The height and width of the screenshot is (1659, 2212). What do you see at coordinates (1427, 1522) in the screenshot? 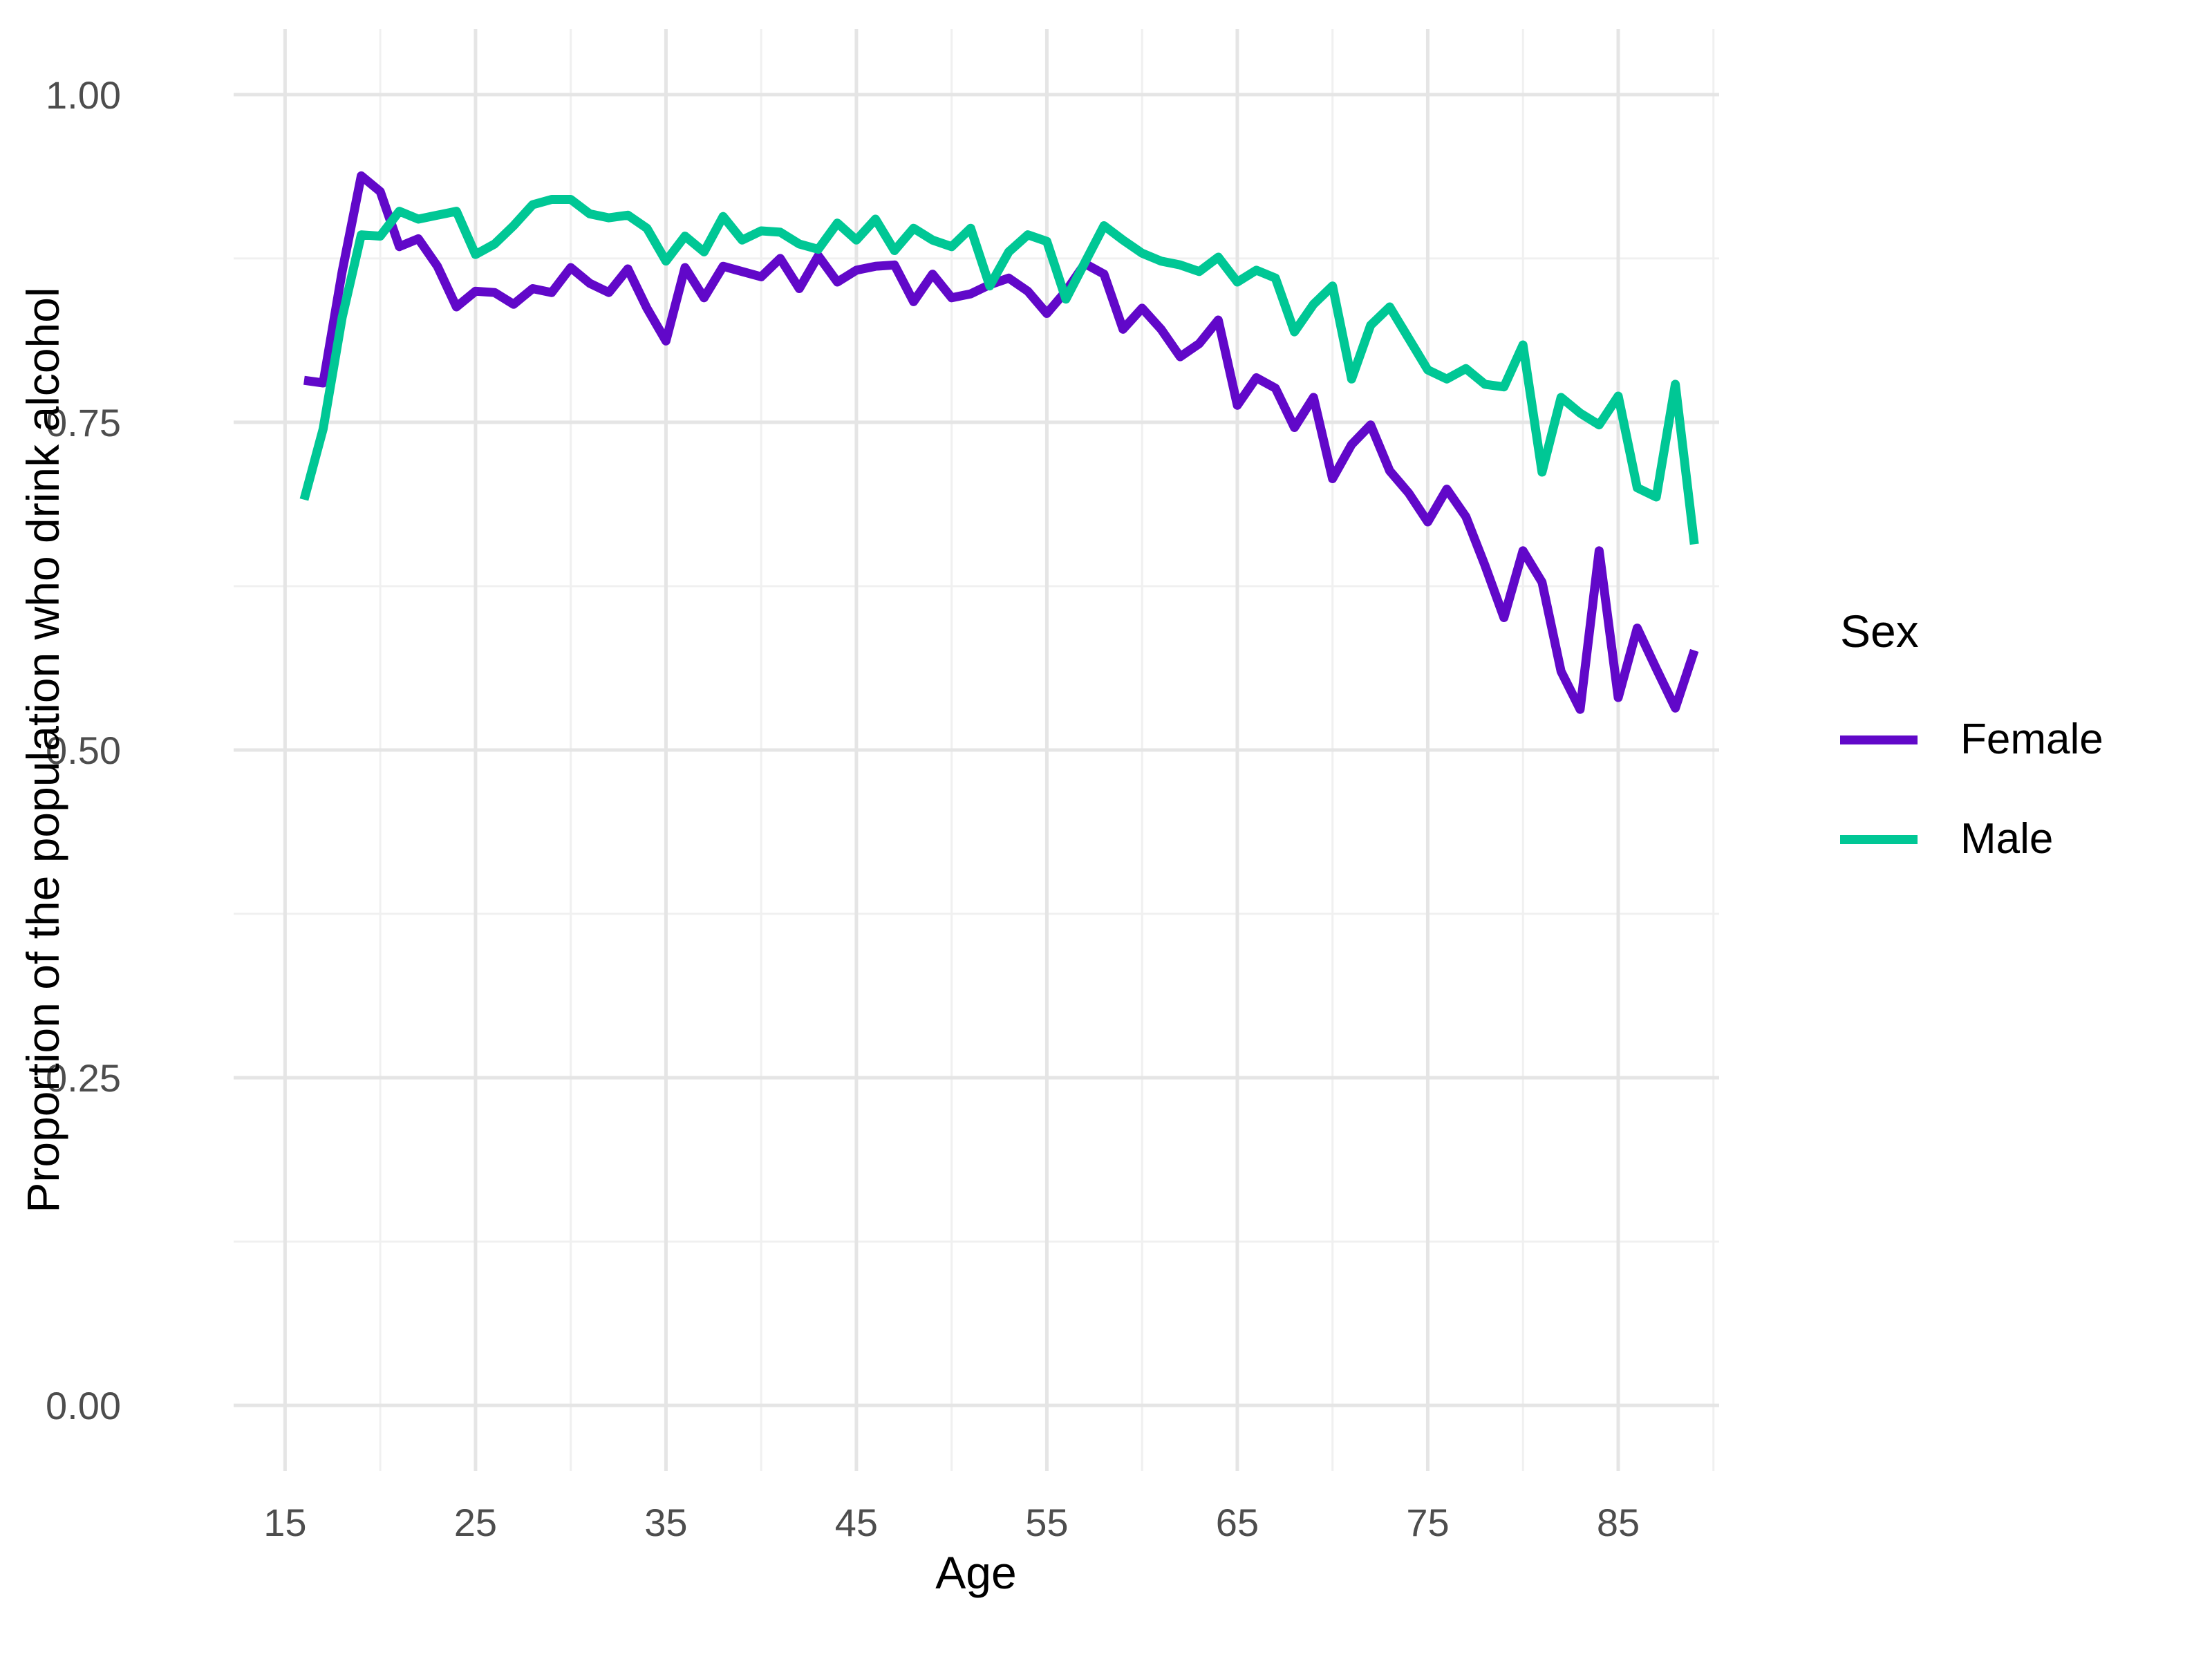
I see `x-tick-label: 75` at bounding box center [1427, 1522].